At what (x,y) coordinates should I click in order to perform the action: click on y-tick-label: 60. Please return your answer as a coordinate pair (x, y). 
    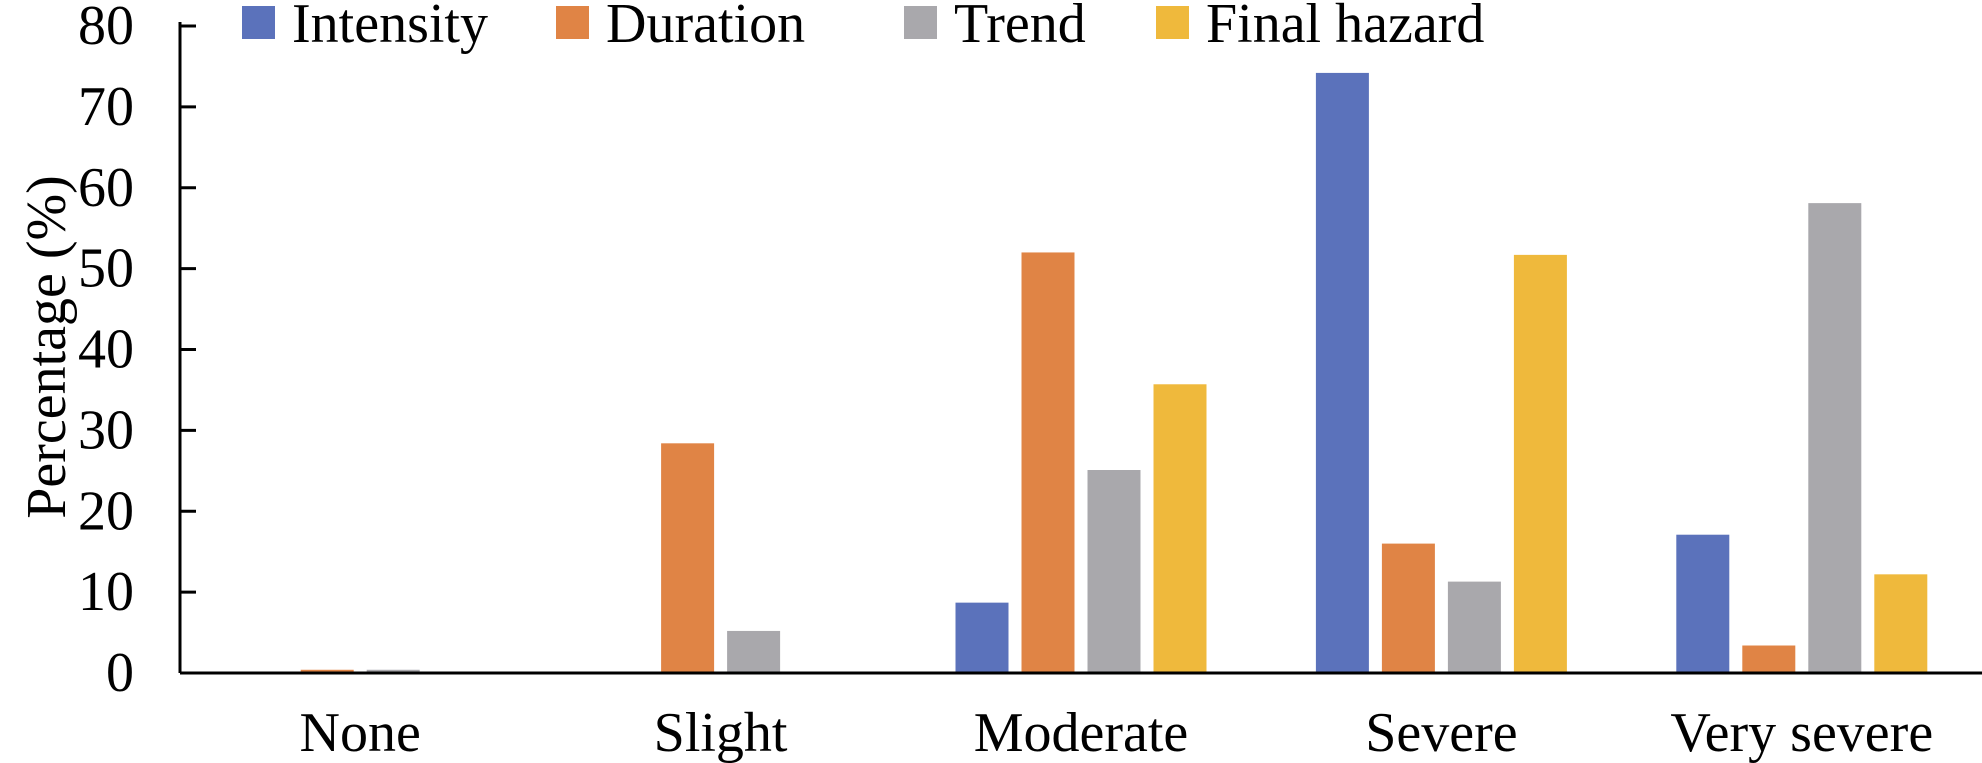
    Looking at the image, I should click on (106, 188).